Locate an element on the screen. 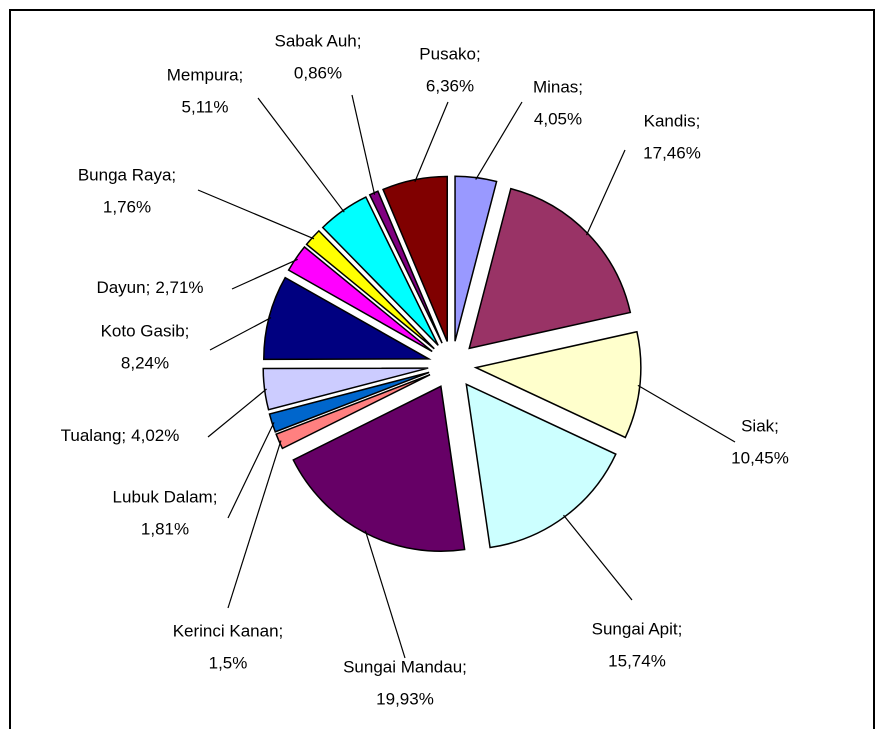 Image resolution: width=885 pixels, height=729 pixels. category-label: Minas; is located at coordinates (558, 86).